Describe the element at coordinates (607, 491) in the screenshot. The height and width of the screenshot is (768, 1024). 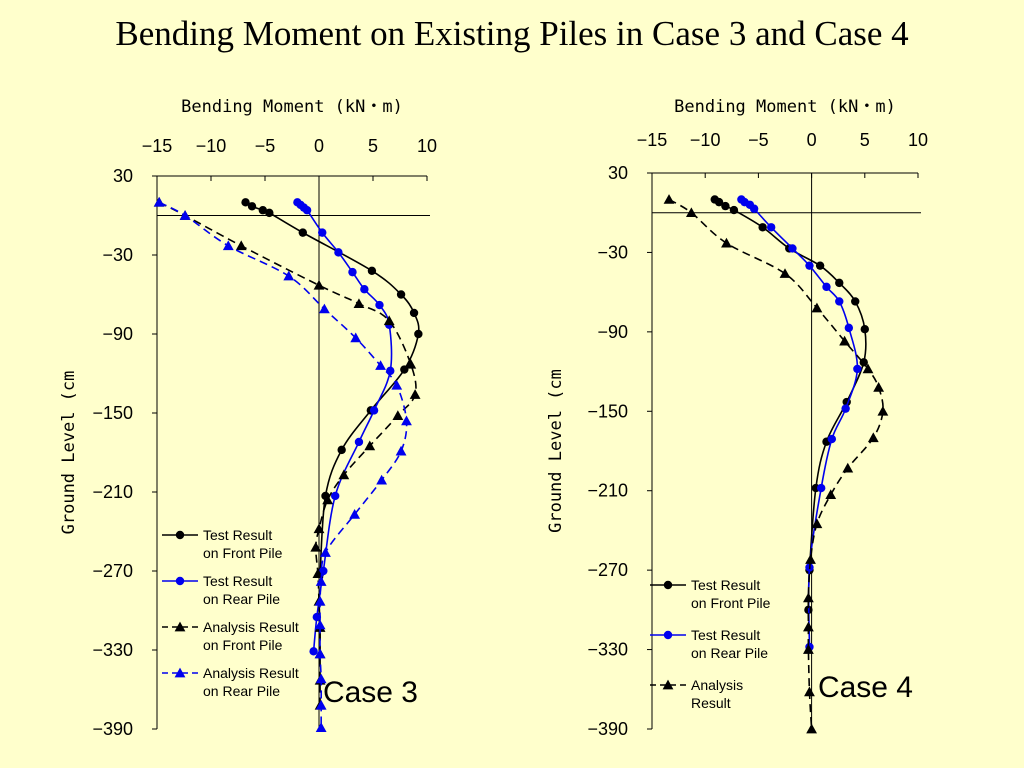
I see `chart-2-y-tick-label: −210` at that location.